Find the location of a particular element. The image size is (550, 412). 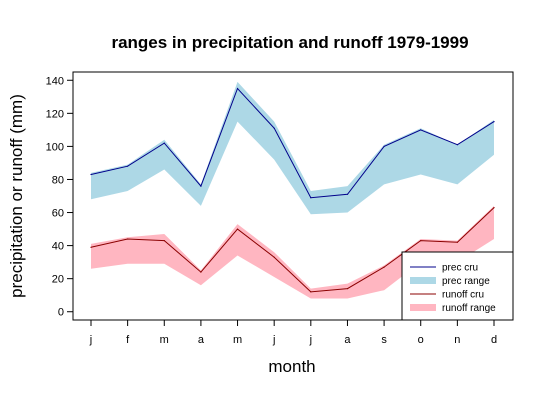

legend-label: prec range is located at coordinates (466, 281).